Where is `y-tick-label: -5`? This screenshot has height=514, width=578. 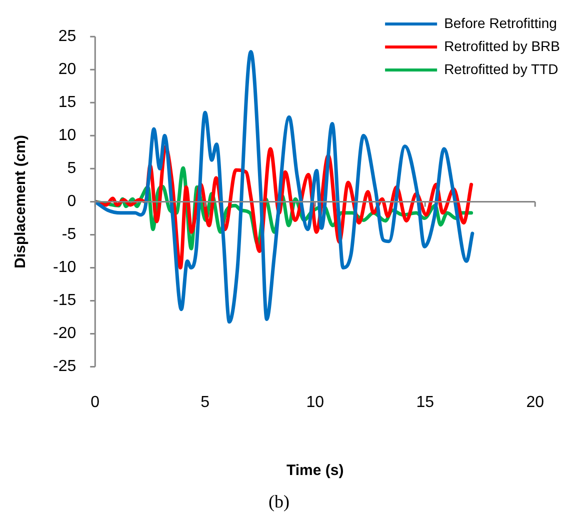 y-tick-label: -5 is located at coordinates (69, 235).